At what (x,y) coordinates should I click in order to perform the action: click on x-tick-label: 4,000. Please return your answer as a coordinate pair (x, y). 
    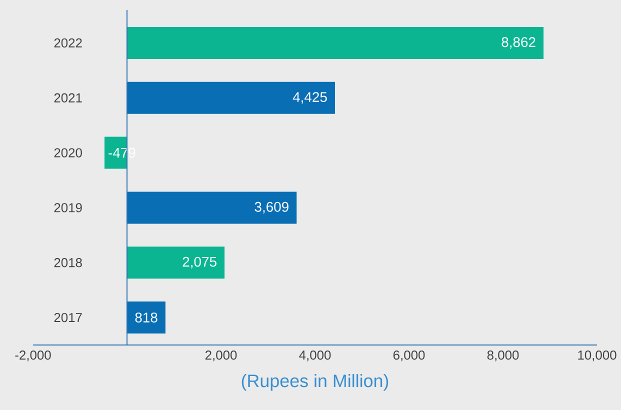
    Looking at the image, I should click on (315, 356).